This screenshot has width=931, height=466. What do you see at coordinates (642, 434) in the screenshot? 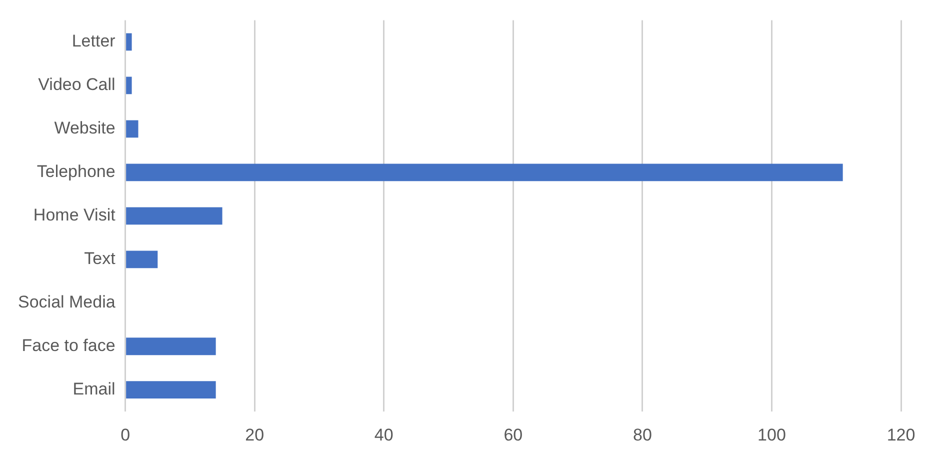
I see `x-tick-label: 80` at bounding box center [642, 434].